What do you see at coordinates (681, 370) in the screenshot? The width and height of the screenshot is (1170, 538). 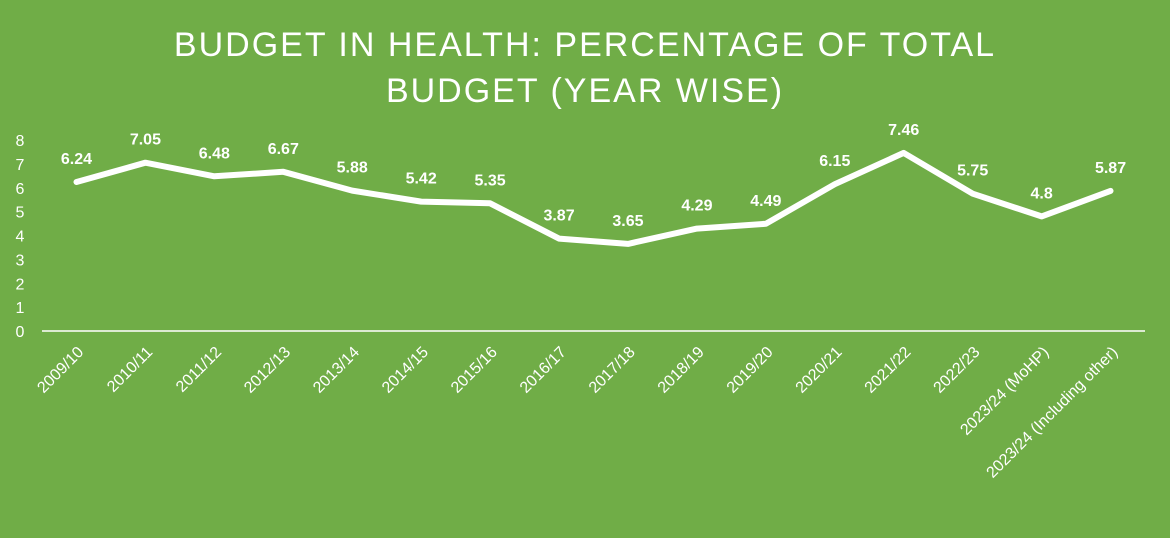 I see `x-tick-label: 2018/19` at bounding box center [681, 370].